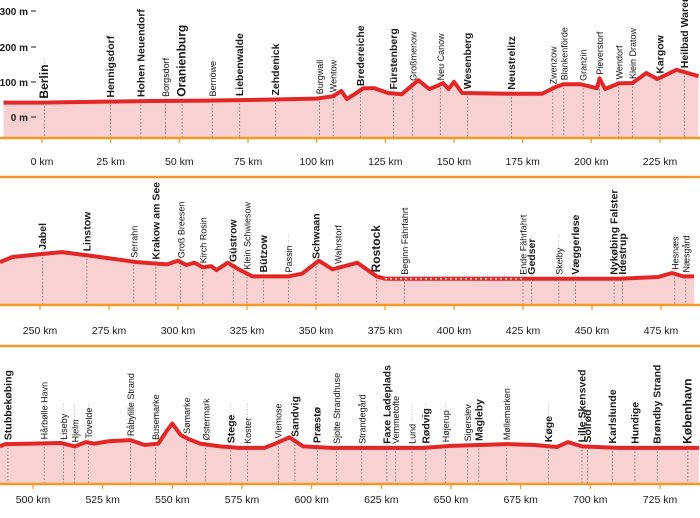  Describe the element at coordinates (549, 429) in the screenshot. I see `place-label: Køge` at that location.